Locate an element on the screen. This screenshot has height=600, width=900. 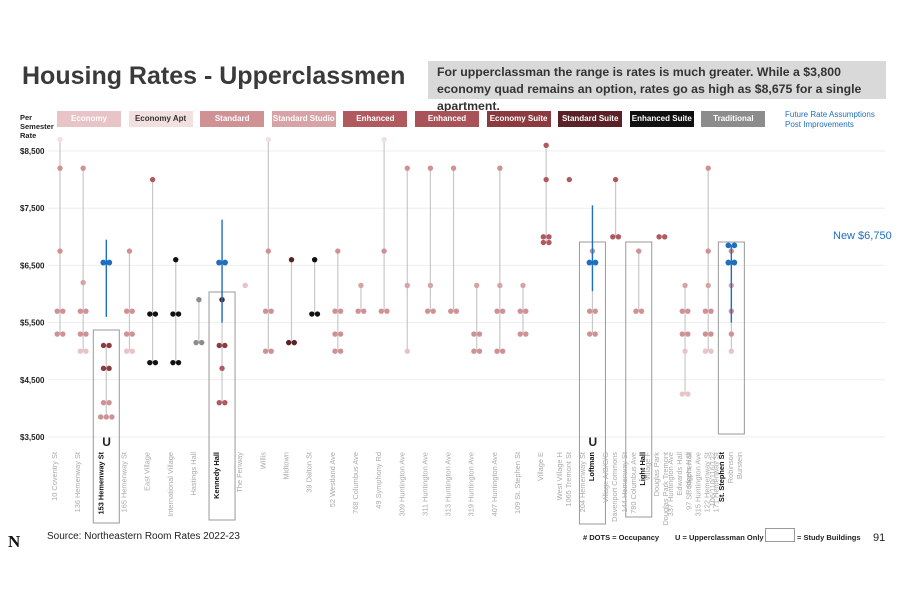
building-label: 780 Columbus Ave is located at coordinates (633, 483).